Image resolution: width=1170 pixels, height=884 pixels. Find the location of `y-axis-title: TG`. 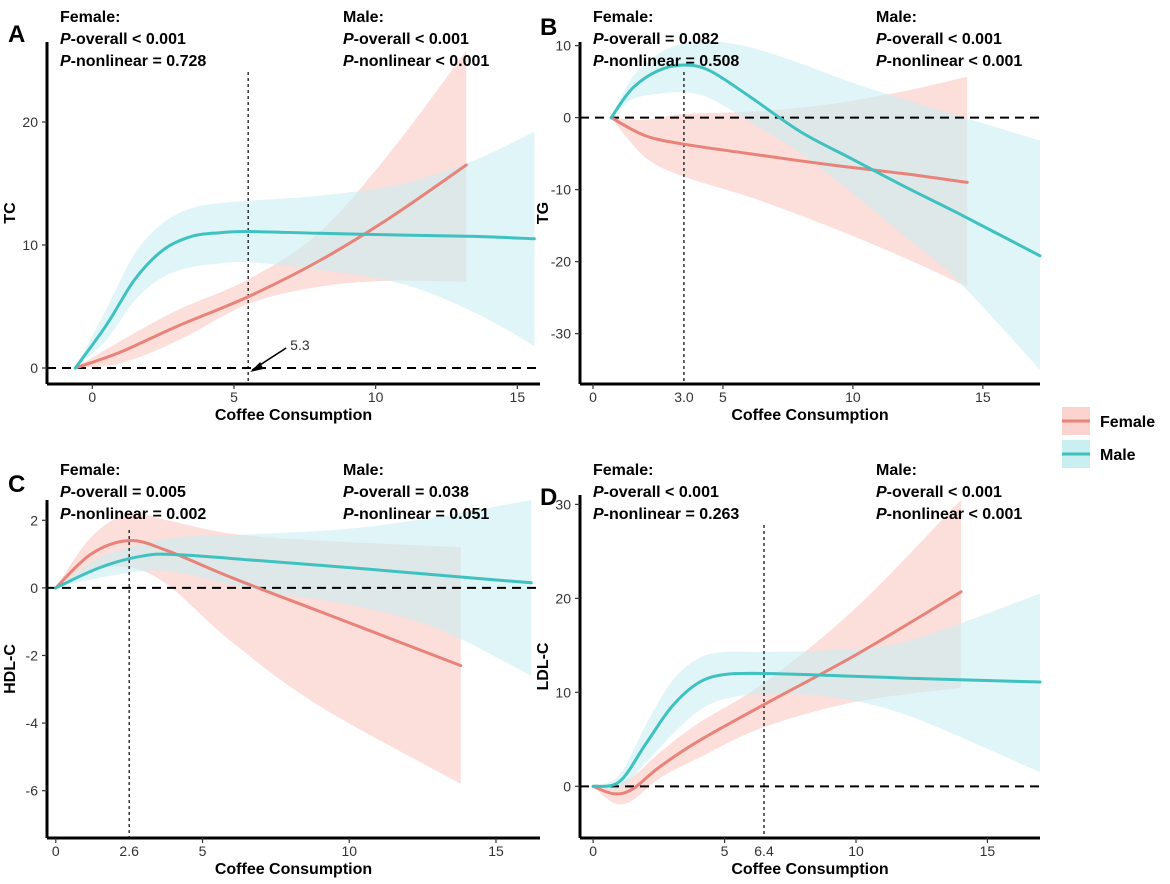

y-axis-title: TG is located at coordinates (543, 213).